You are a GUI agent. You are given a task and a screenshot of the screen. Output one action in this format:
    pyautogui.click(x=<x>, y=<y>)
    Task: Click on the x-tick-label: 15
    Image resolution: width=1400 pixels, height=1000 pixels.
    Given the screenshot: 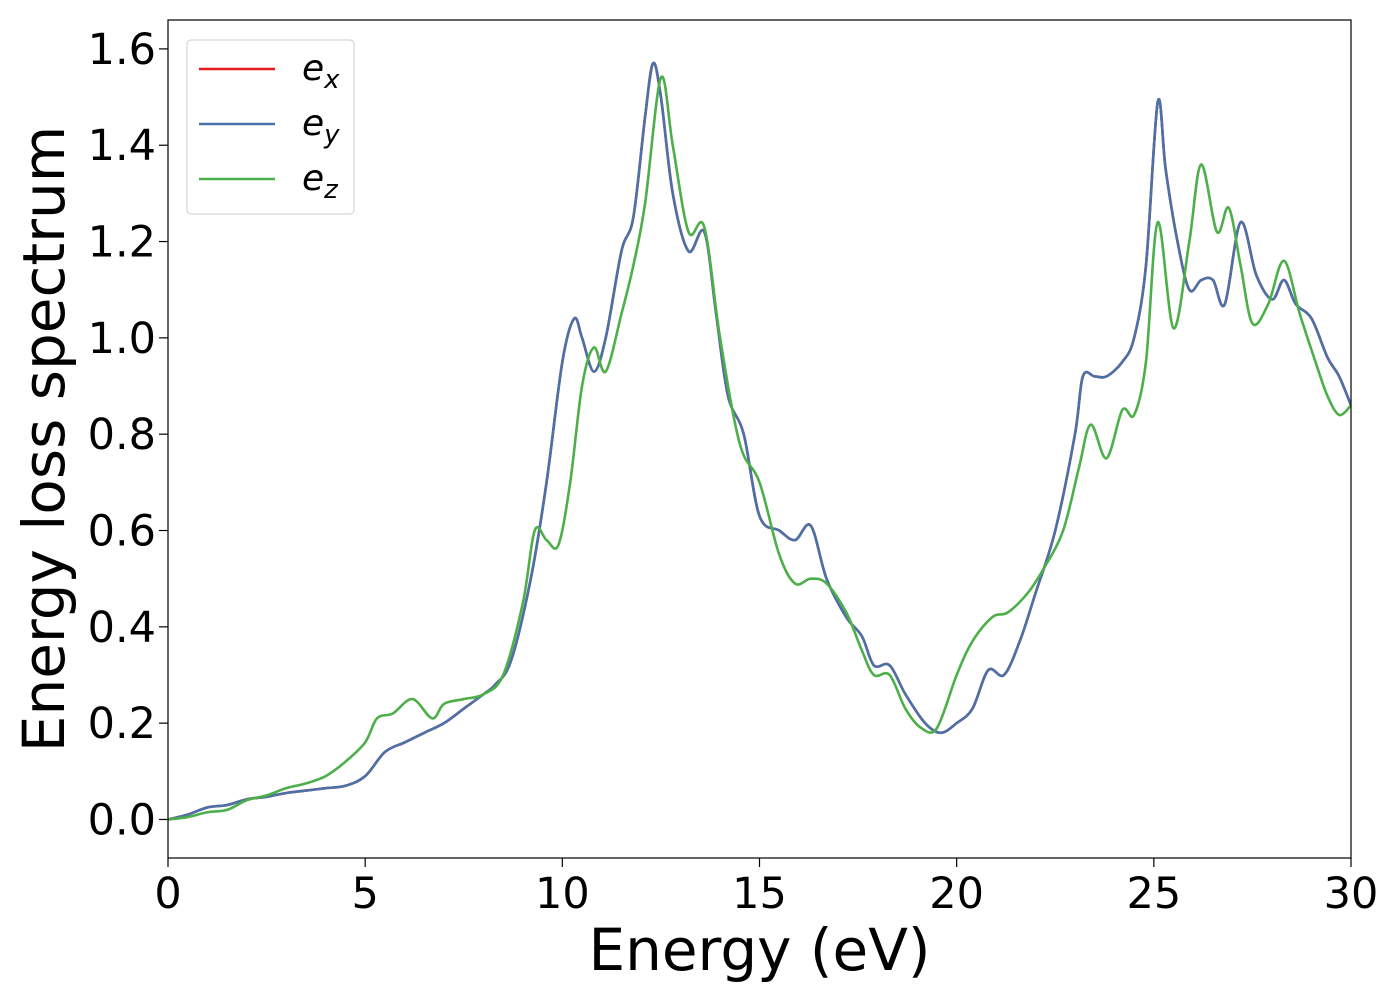 What is the action you would take?
    pyautogui.click(x=759, y=894)
    